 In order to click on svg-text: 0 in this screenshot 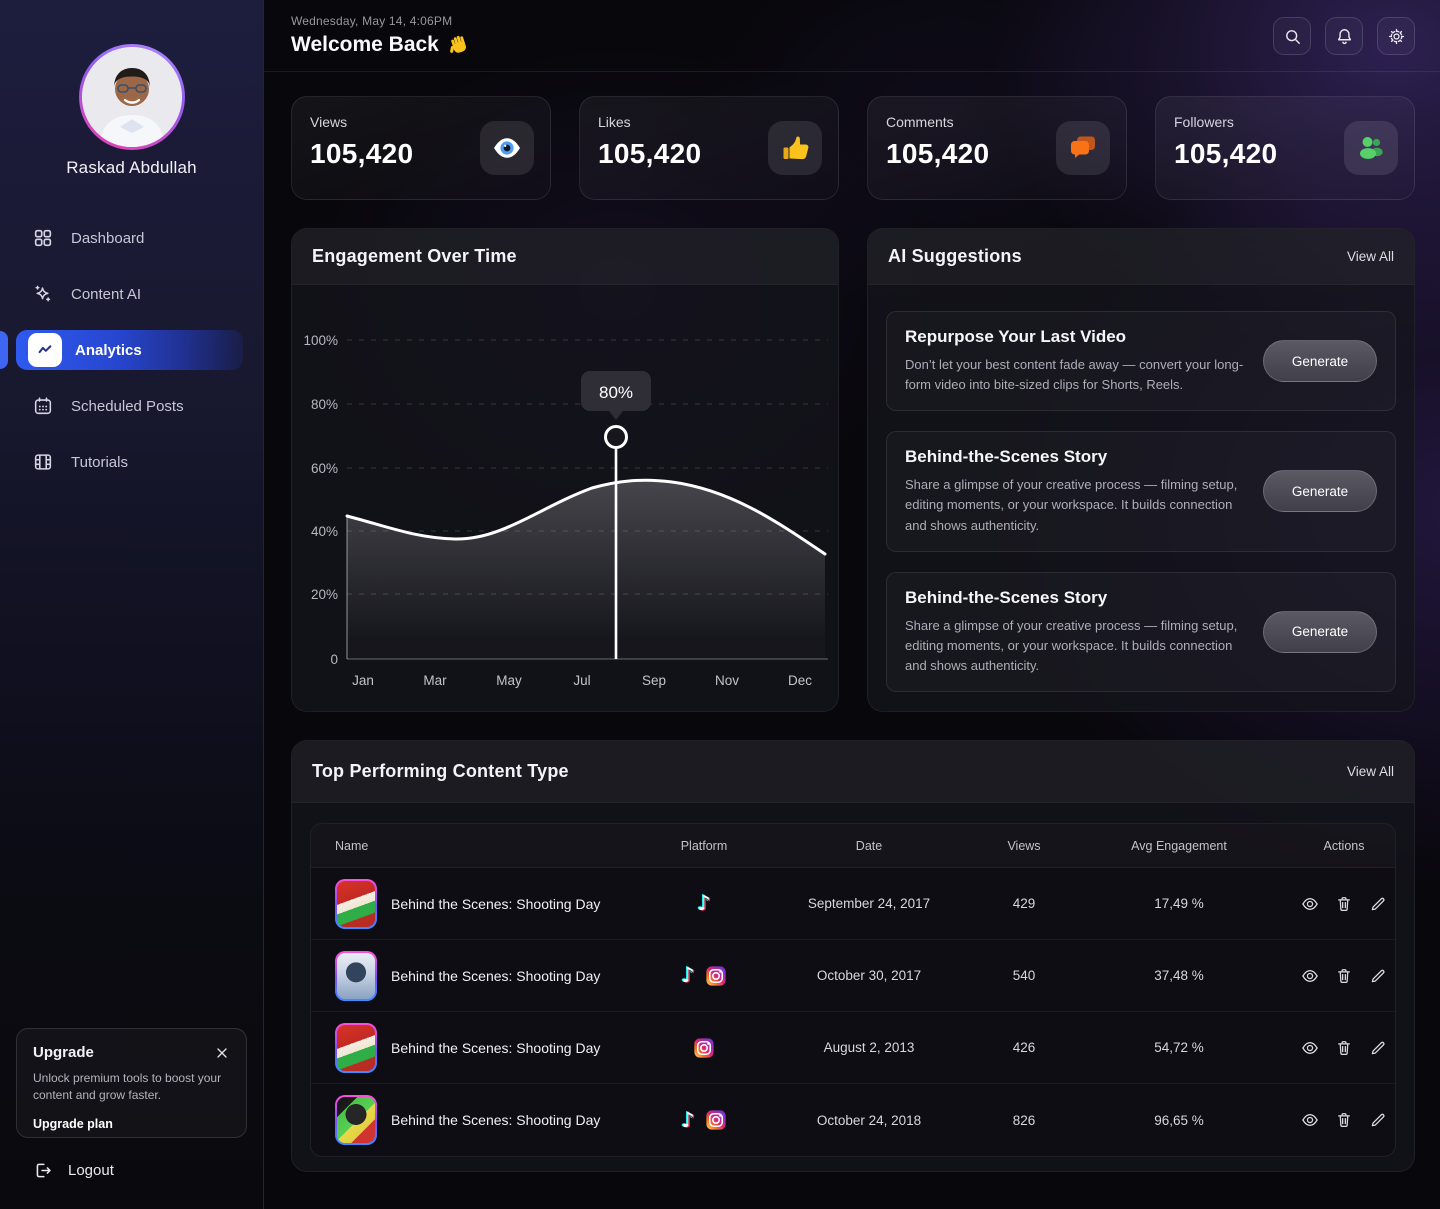, I will do `click(334, 659)`.